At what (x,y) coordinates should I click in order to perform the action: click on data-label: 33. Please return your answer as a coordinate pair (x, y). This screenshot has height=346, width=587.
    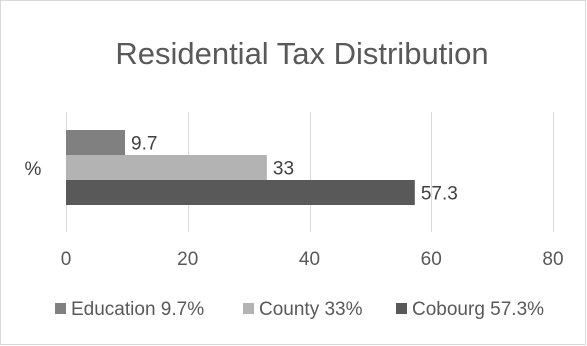
    Looking at the image, I should click on (283, 169).